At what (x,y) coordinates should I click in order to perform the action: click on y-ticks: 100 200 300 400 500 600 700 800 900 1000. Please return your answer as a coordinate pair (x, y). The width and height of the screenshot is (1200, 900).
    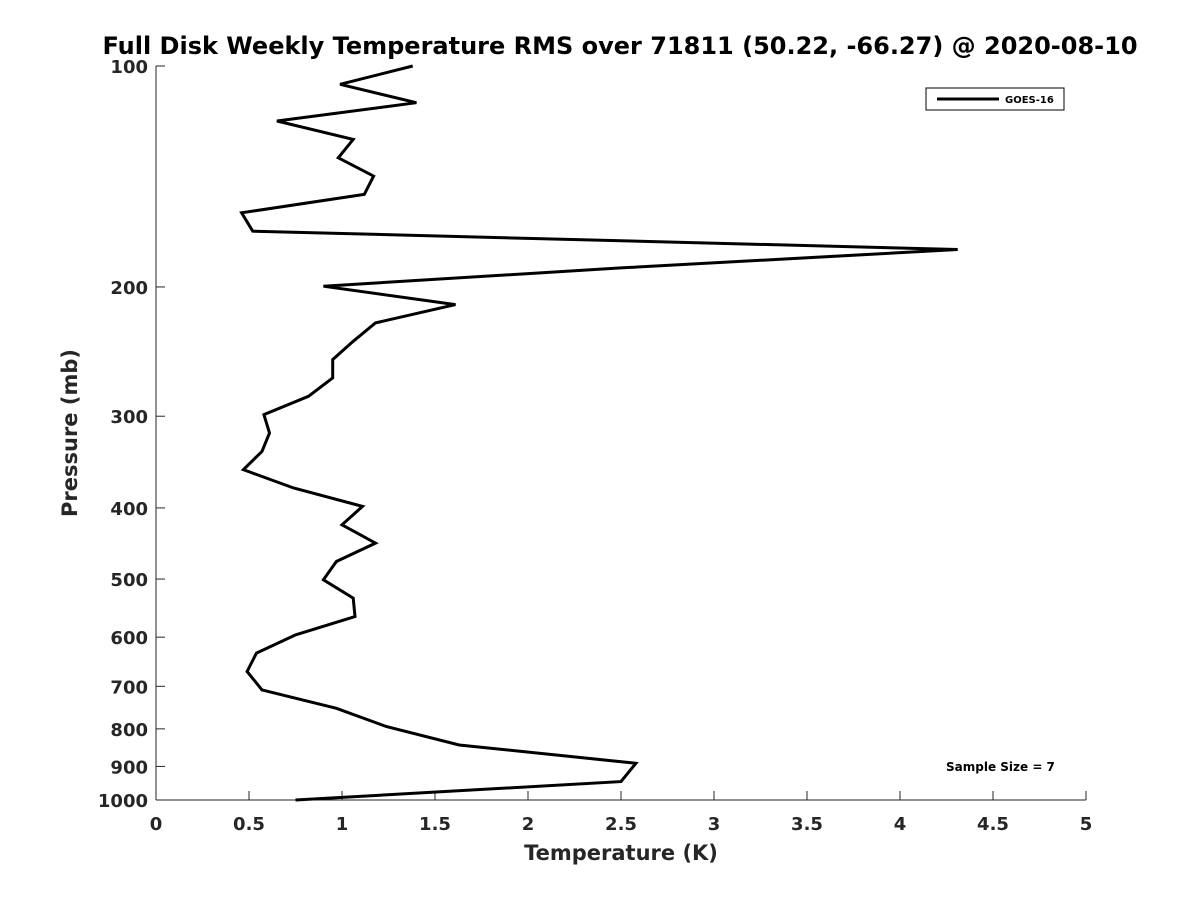
    Looking at the image, I should click on (131, 434).